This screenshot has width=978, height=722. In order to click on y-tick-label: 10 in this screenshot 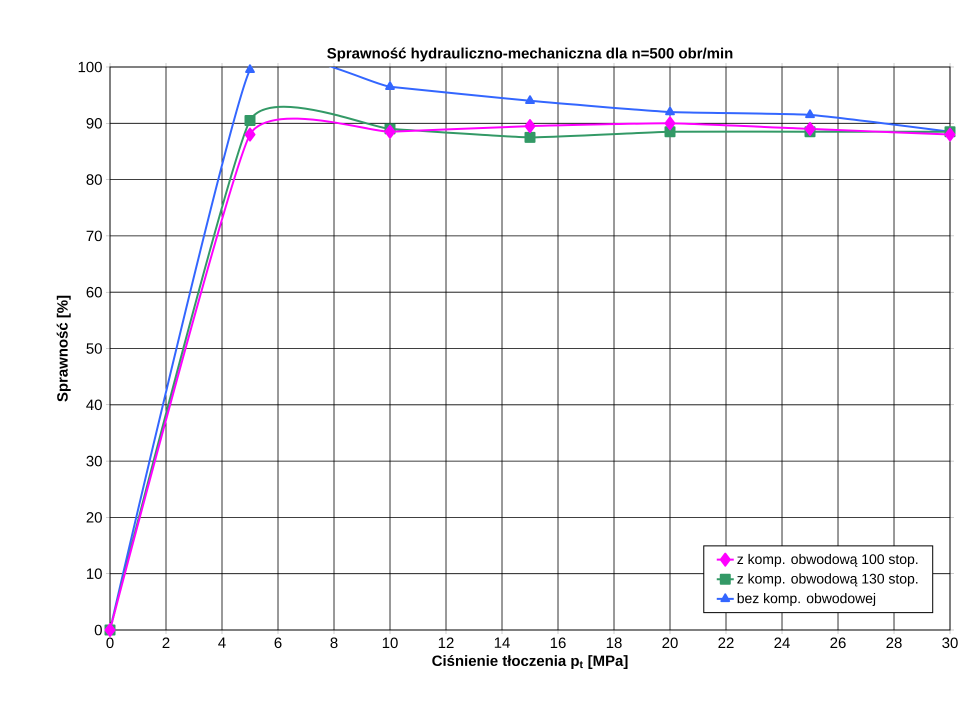, I will do `click(94, 573)`.